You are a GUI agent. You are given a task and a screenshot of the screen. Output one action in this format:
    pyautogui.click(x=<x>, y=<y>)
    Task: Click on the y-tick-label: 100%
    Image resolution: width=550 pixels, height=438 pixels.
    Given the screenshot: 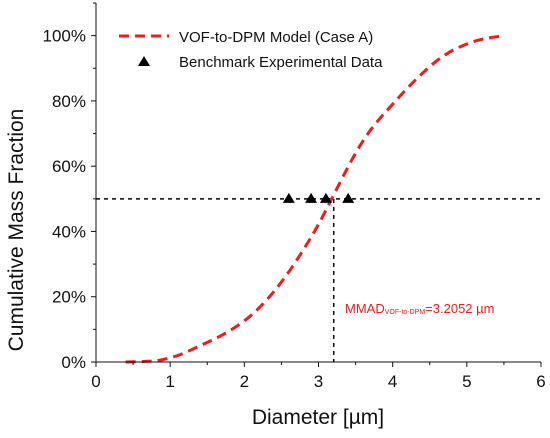 What is the action you would take?
    pyautogui.click(x=64, y=36)
    